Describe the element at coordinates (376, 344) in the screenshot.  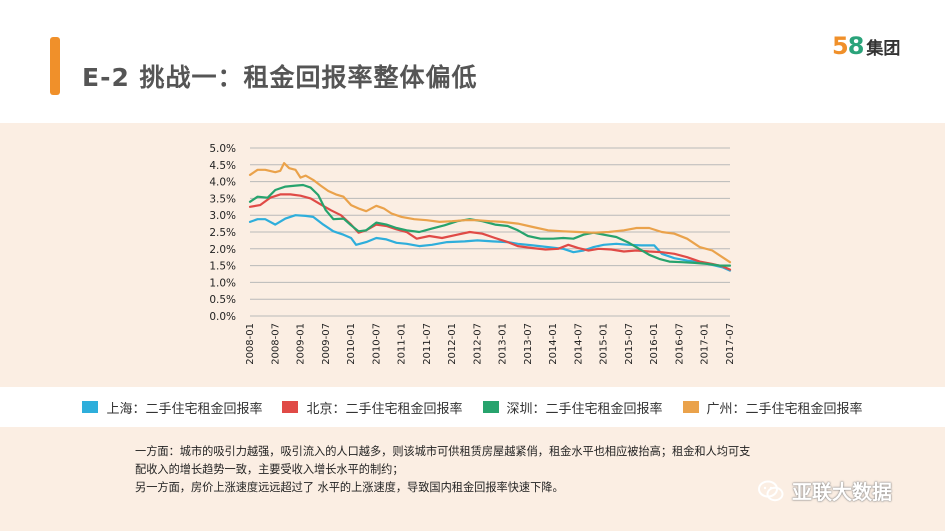
I see `x-tick-label: 2010-07` at that location.